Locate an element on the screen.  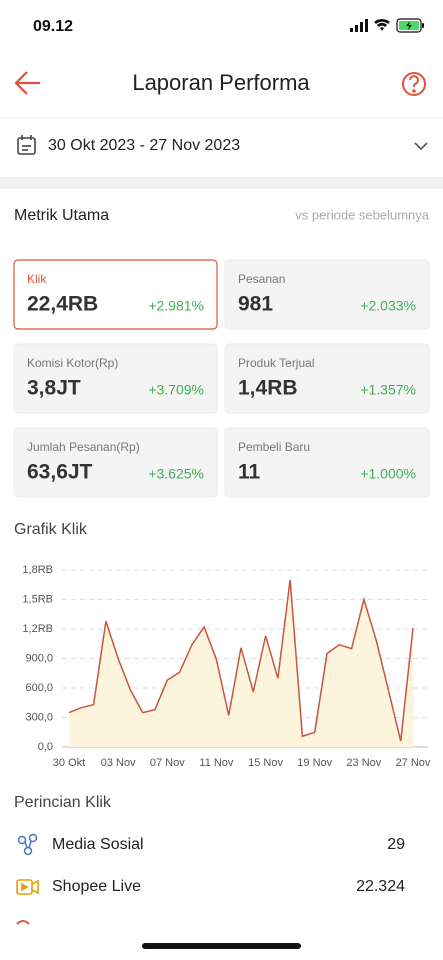
calendar-icon is located at coordinates (26, 145).